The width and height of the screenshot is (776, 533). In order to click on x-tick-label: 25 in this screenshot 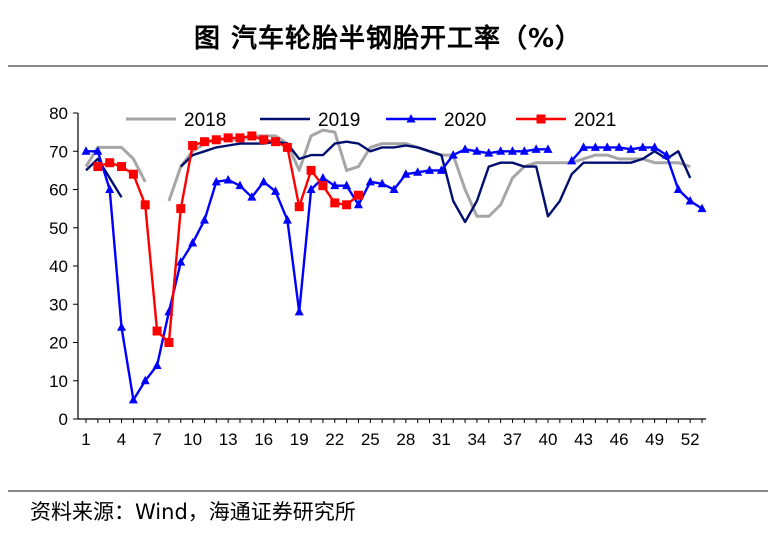, I will do `click(370, 439)`.